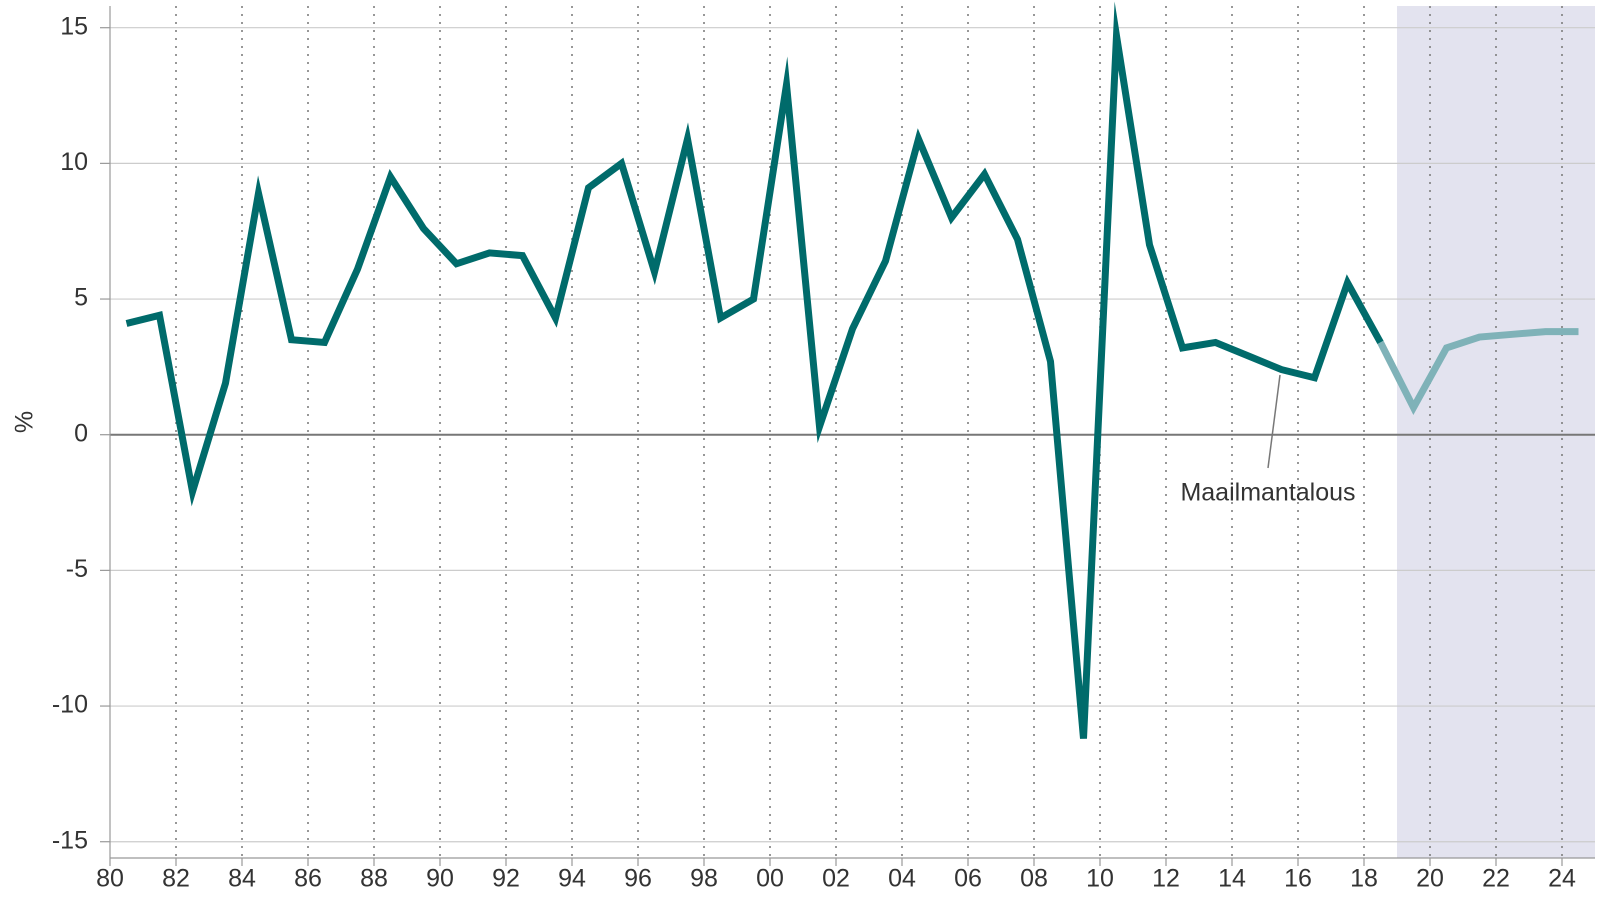 The width and height of the screenshot is (1616, 900). What do you see at coordinates (1364, 879) in the screenshot?
I see `x-tick-label: 18` at bounding box center [1364, 879].